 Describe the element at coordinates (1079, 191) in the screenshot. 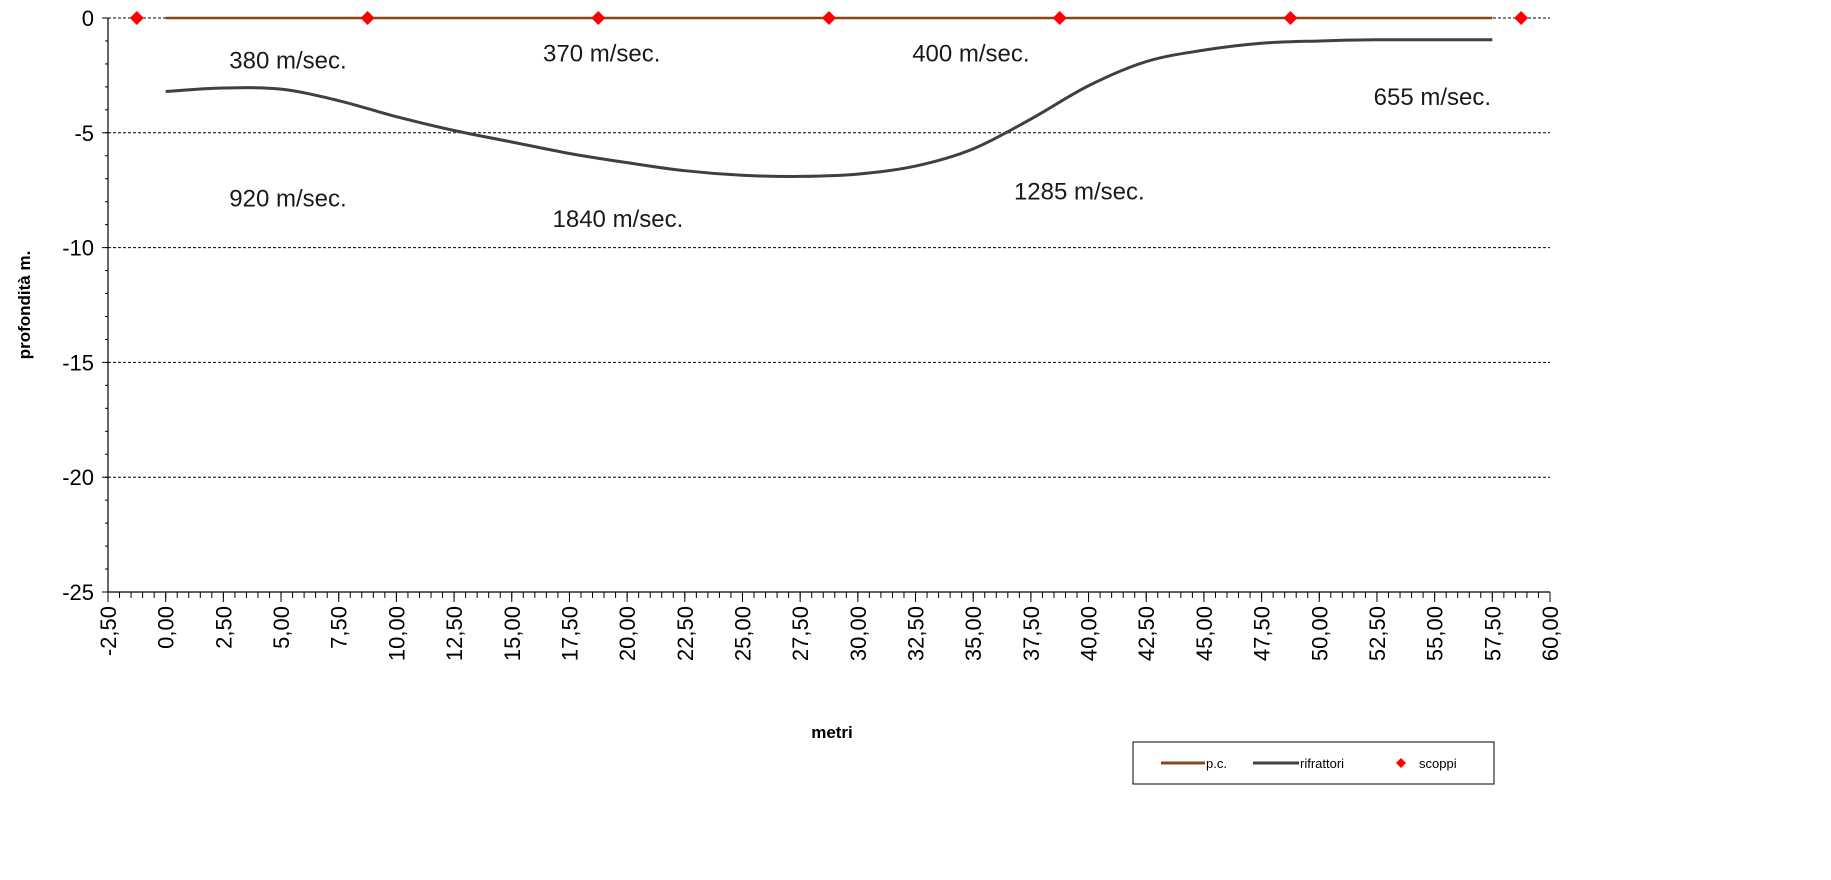

I see `velocity-label: 1285 m/sec.` at that location.